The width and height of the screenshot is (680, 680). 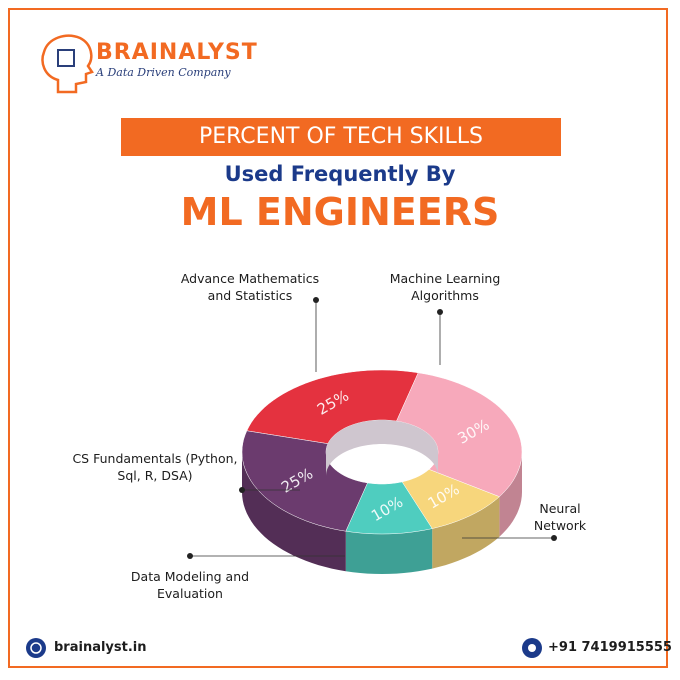 What do you see at coordinates (177, 52) in the screenshot?
I see `brand: BRAINALYST` at bounding box center [177, 52].